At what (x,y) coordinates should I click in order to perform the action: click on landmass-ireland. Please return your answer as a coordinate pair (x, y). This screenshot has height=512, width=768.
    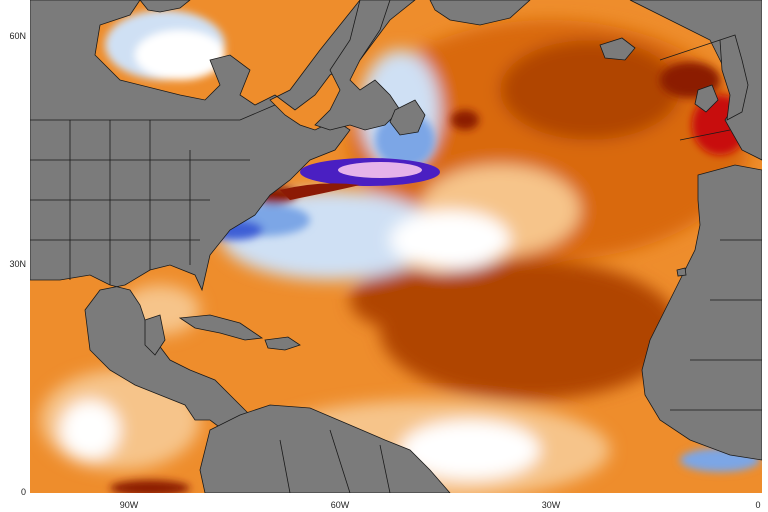
    Looking at the image, I should click on (706, 98).